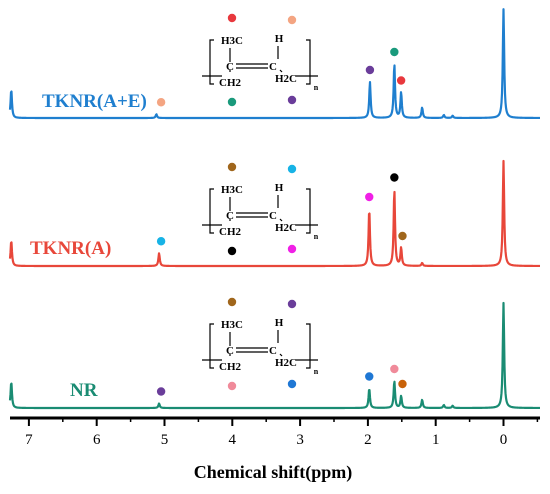  What do you see at coordinates (94, 101) in the screenshot?
I see `sample-label: TKNR(A+E)` at bounding box center [94, 101].